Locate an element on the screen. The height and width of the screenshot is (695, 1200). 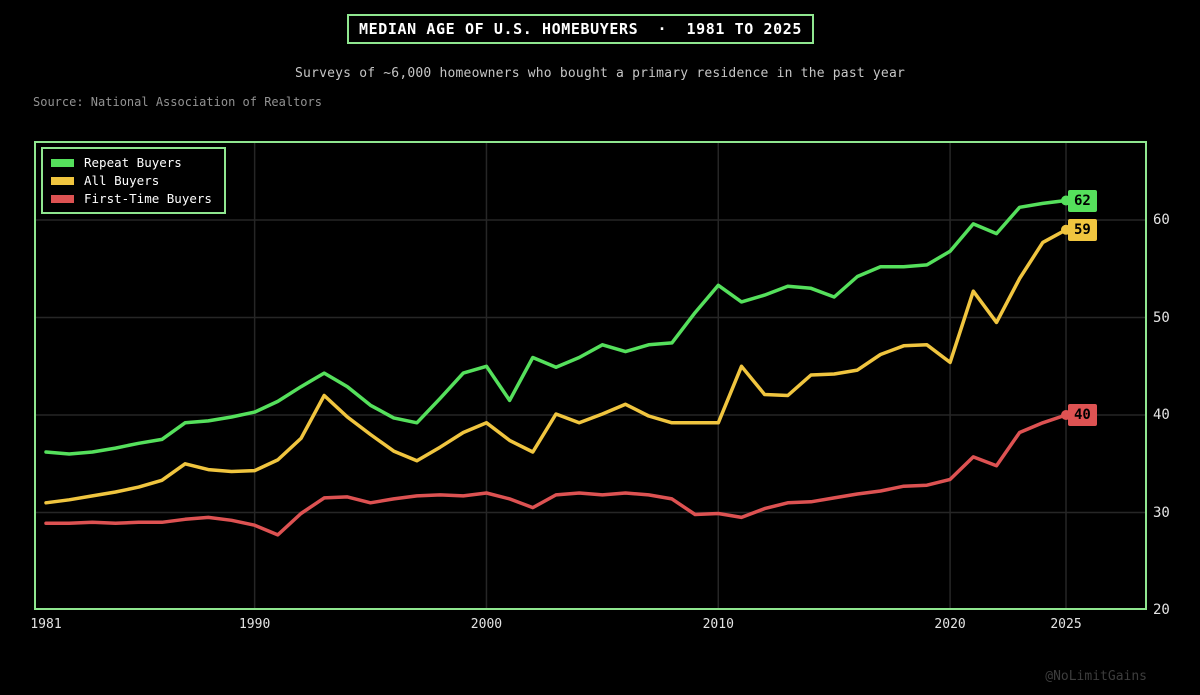
legend-swatch-all-buyers is located at coordinates (62, 180).